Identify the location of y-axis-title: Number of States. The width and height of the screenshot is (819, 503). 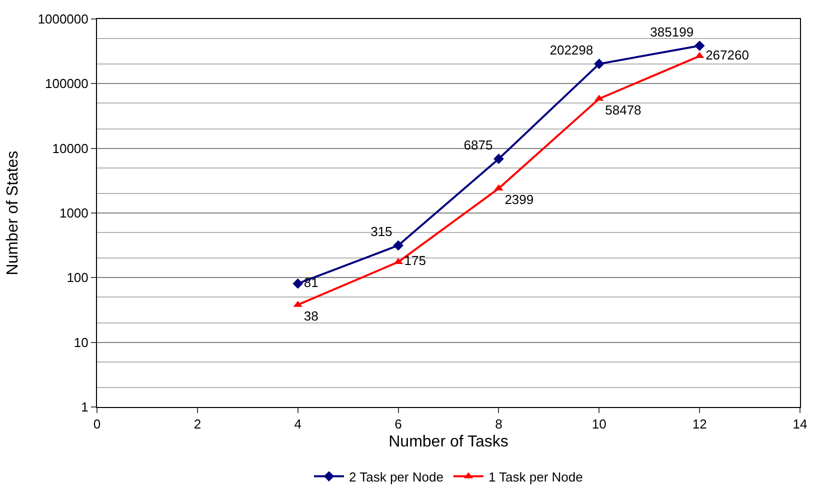
(13, 213).